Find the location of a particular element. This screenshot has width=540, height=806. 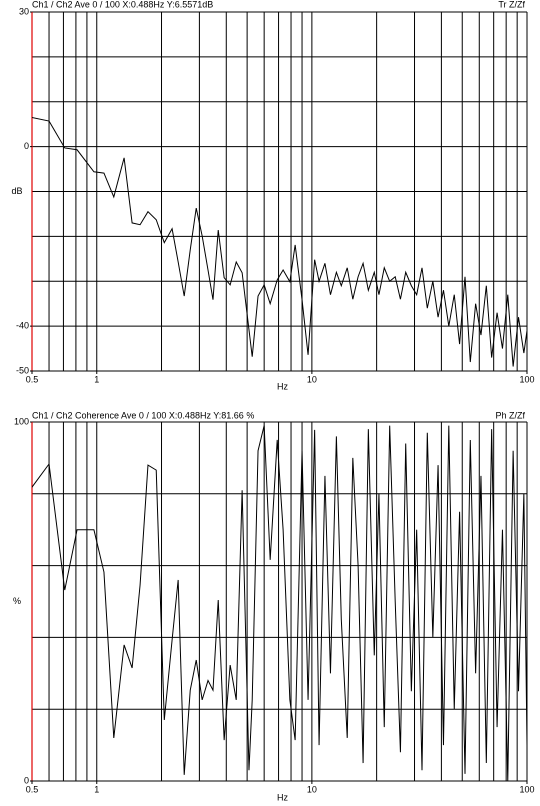

y-tick-label: -40 is located at coordinates (22, 326).